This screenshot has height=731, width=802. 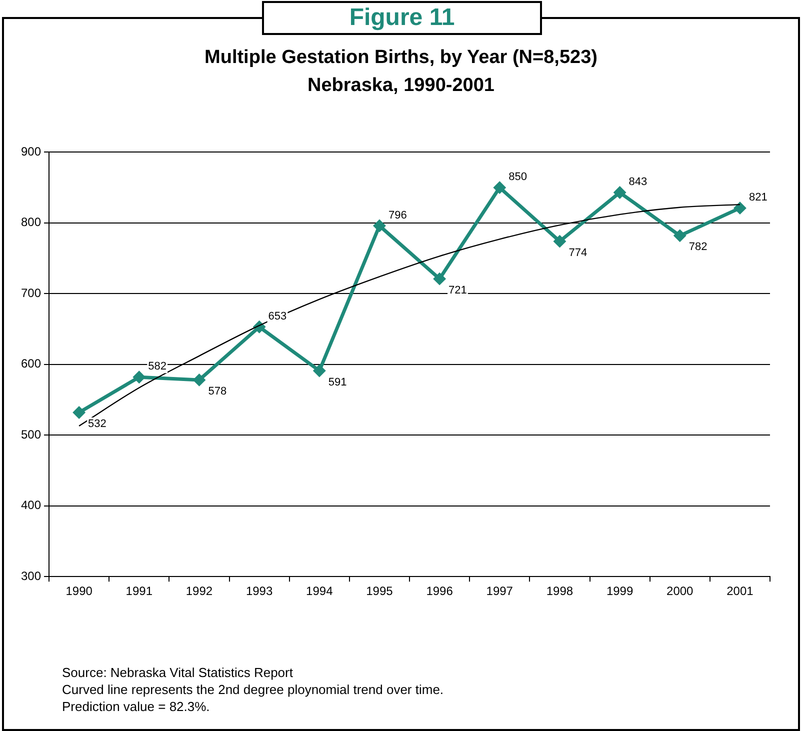 What do you see at coordinates (79, 591) in the screenshot?
I see `x-tick-label: 1990` at bounding box center [79, 591].